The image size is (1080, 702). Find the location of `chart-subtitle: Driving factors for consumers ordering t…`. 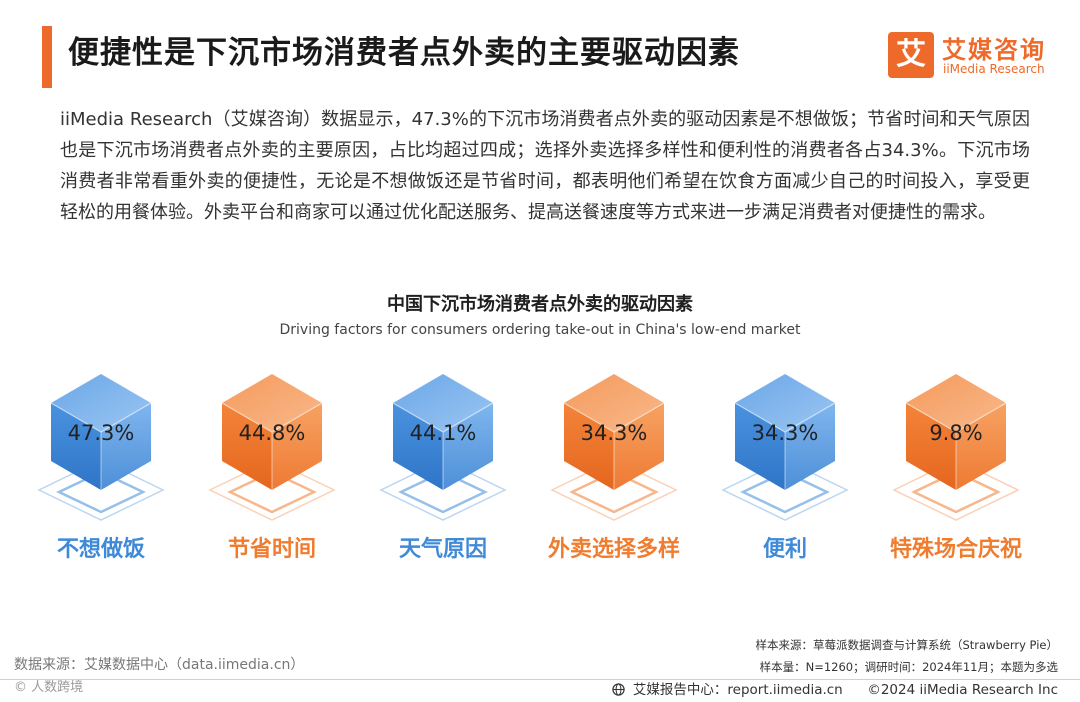

chart-subtitle: Driving factors for consumers ordering t… is located at coordinates (540, 330).